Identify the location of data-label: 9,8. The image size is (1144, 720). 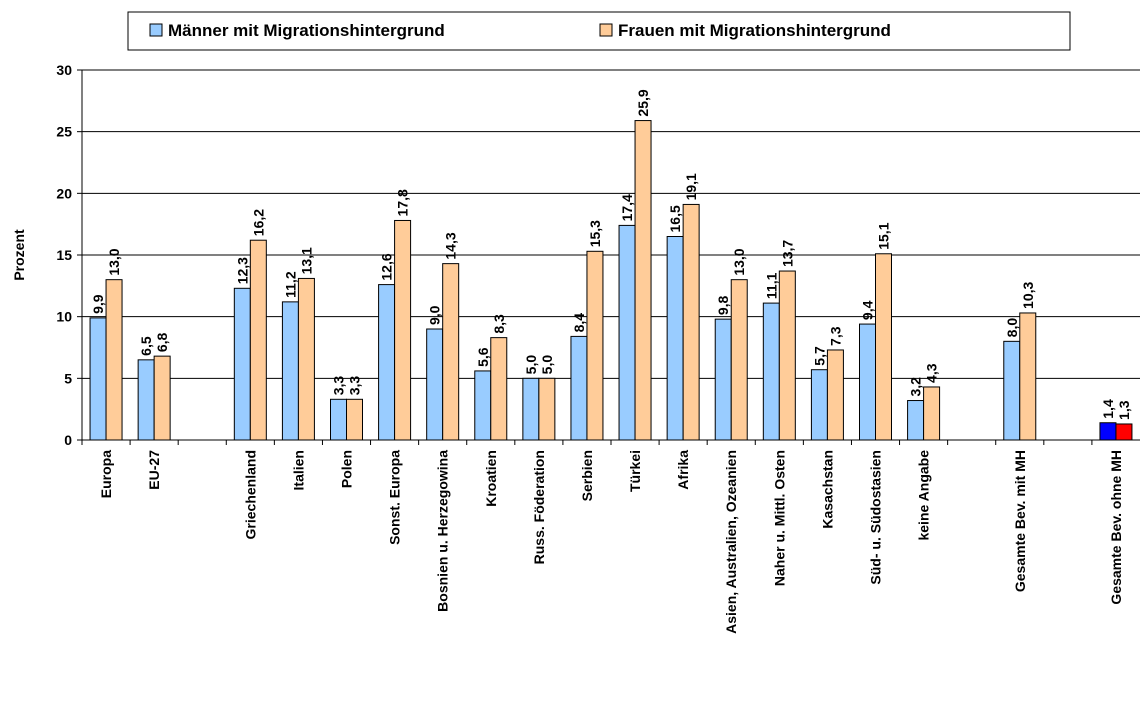
(723, 305).